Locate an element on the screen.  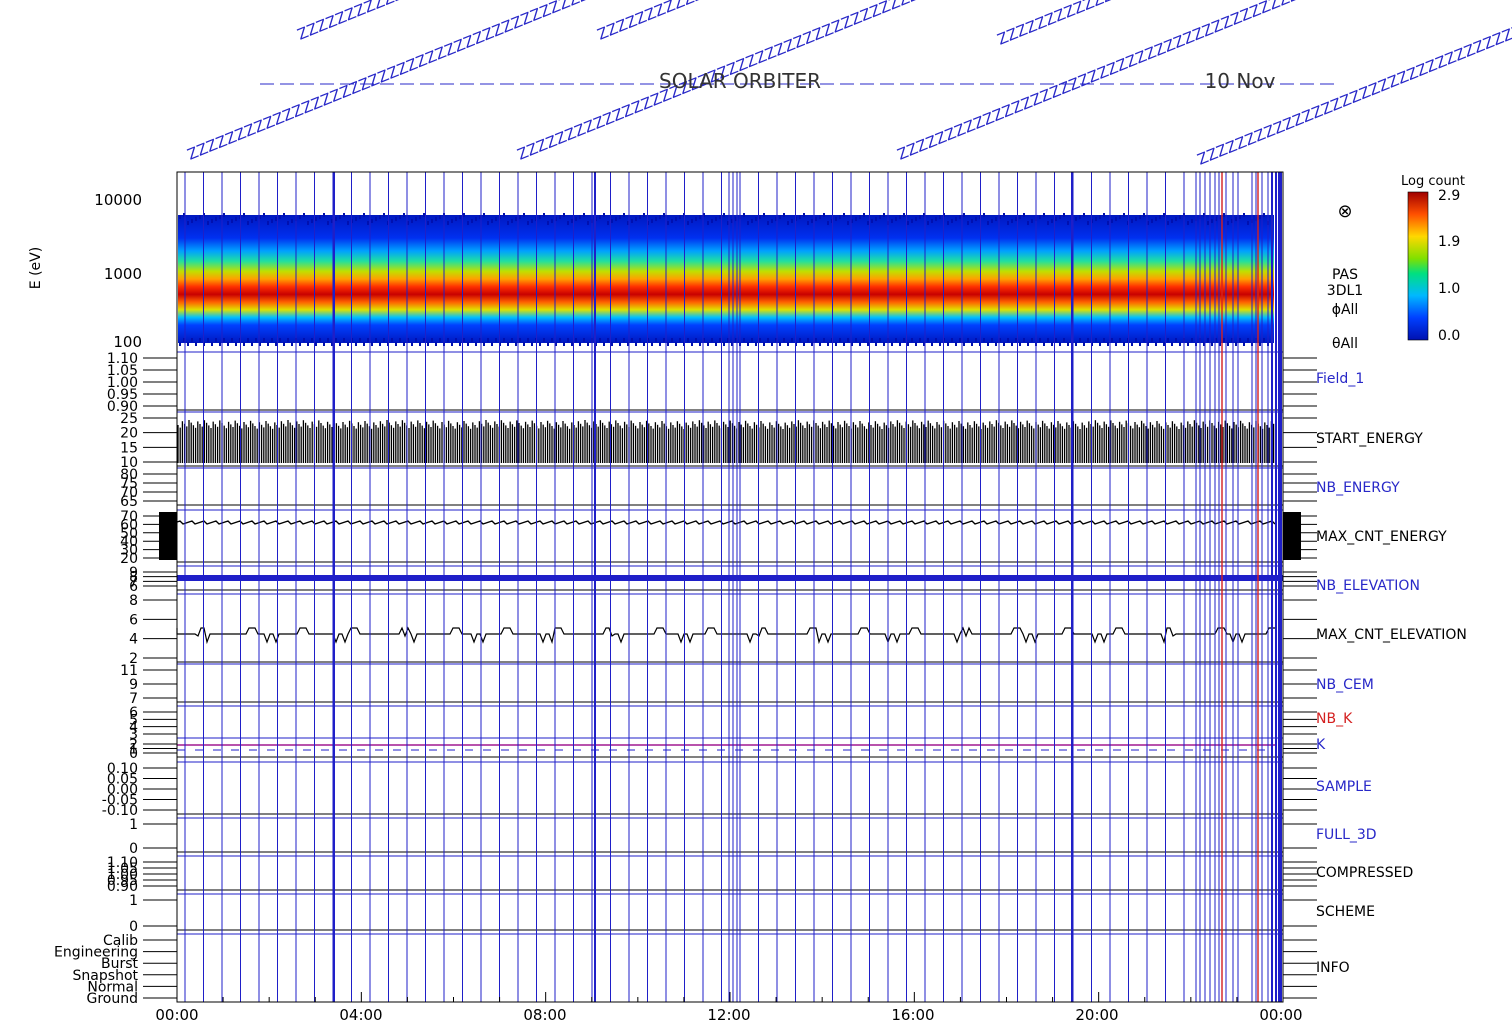
chart-date: 10 Nov is located at coordinates (1240, 81).